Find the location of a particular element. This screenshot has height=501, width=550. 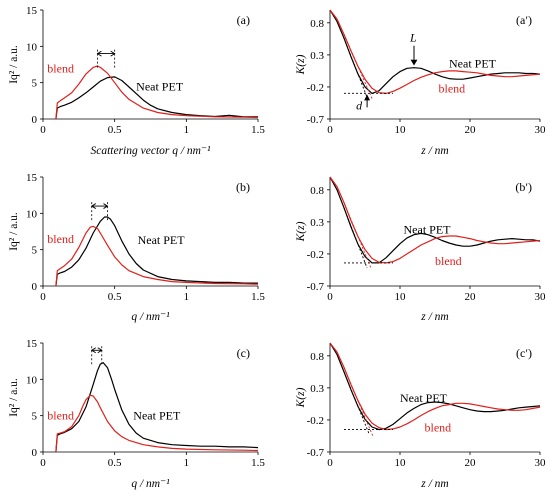

panel-6-series-neat-pet-line is located at coordinates (435, 386).